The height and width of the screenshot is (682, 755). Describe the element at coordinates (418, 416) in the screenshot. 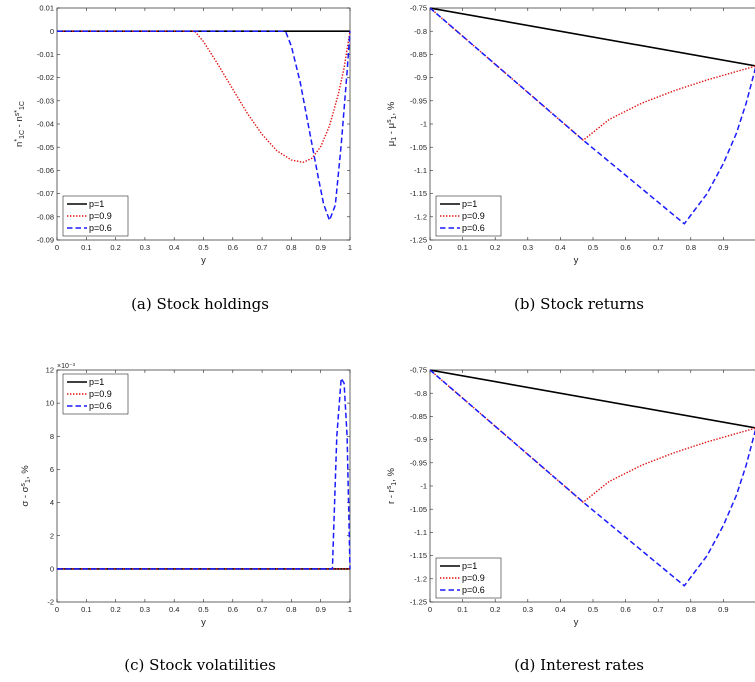

I see `y-tick-label: -0.85` at that location.